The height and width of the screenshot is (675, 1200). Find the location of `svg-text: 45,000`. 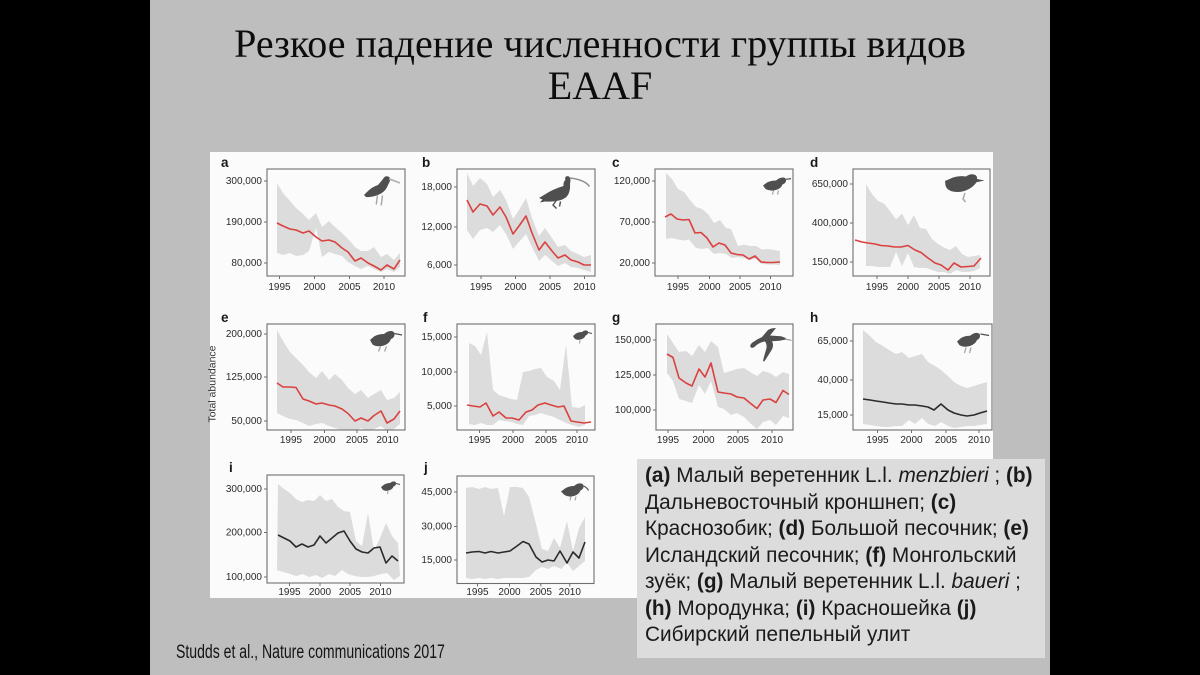

svg-text: 45,000 is located at coordinates (436, 492).